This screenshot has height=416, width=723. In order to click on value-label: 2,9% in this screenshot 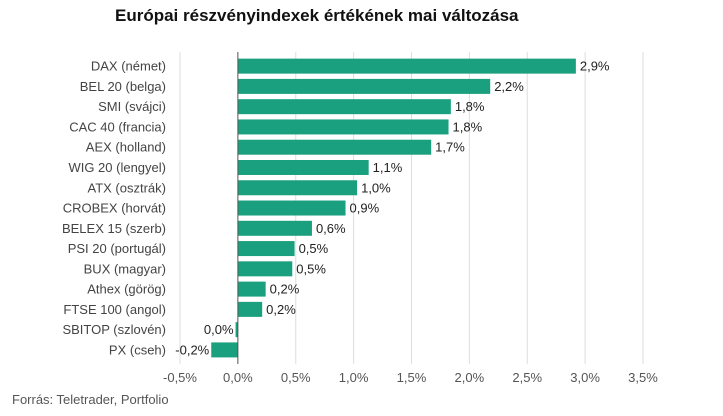, I will do `click(595, 66)`.